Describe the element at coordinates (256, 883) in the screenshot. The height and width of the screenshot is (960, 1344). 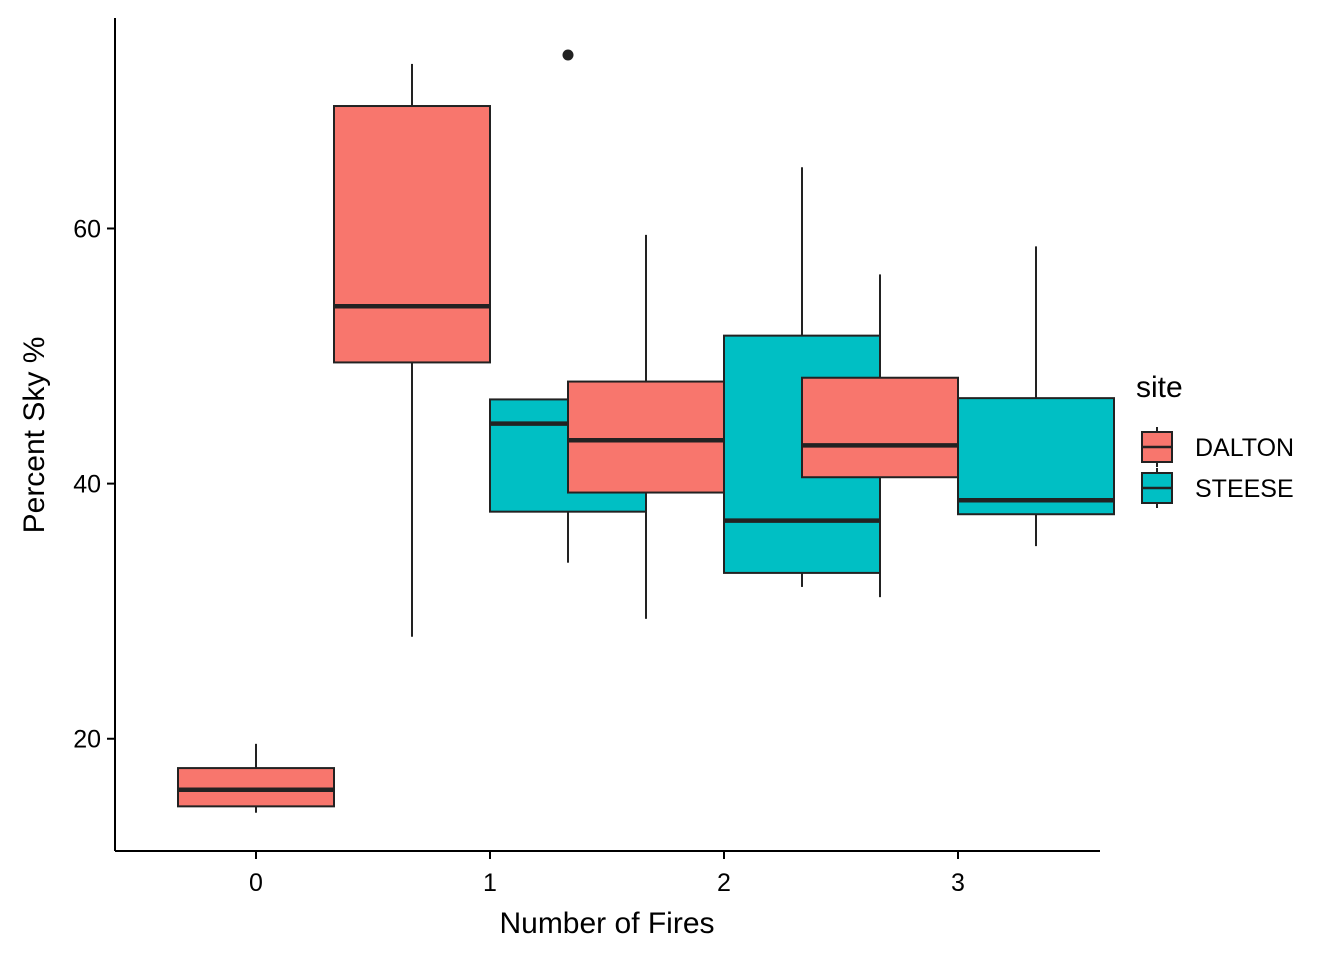
I see `x-tick-label: 0` at that location.